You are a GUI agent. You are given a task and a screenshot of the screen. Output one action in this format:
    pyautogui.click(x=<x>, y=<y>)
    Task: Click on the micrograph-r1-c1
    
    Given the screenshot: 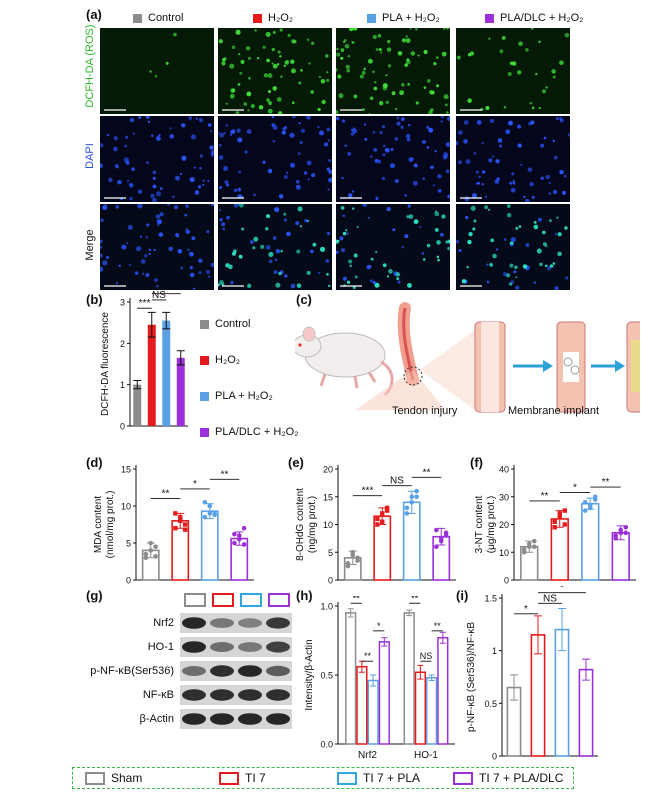 What is the action you would take?
    pyautogui.click(x=157, y=71)
    